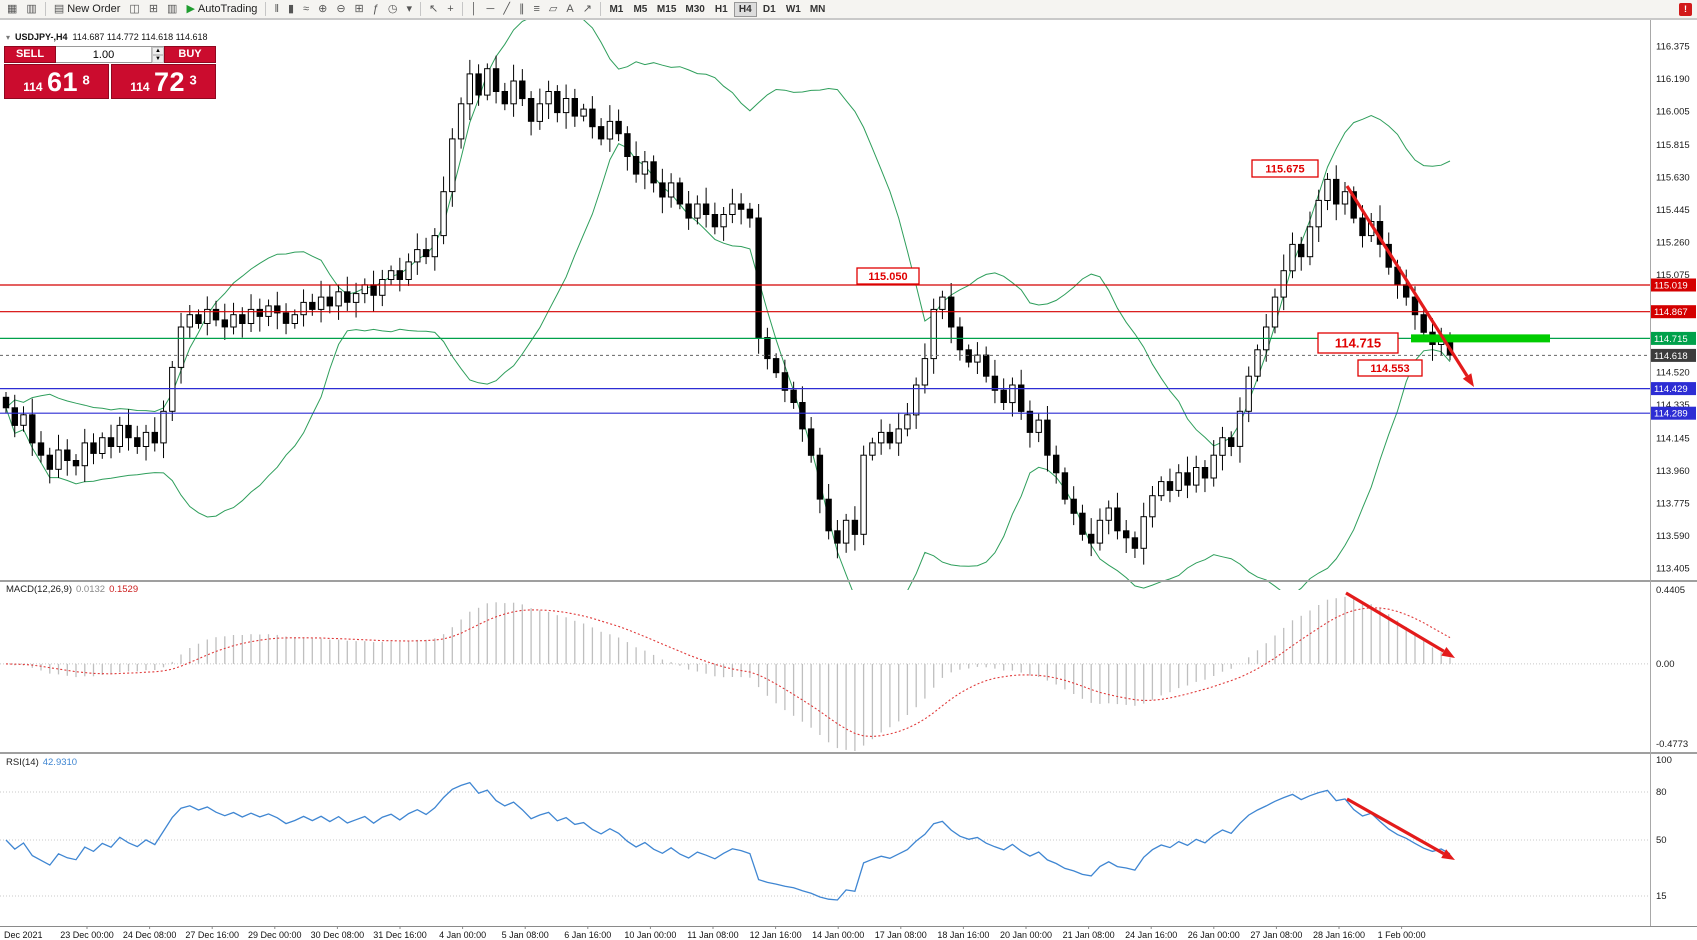  What do you see at coordinates (359, 9) in the screenshot?
I see `tile-windows-icon: ⊞` at bounding box center [359, 9].